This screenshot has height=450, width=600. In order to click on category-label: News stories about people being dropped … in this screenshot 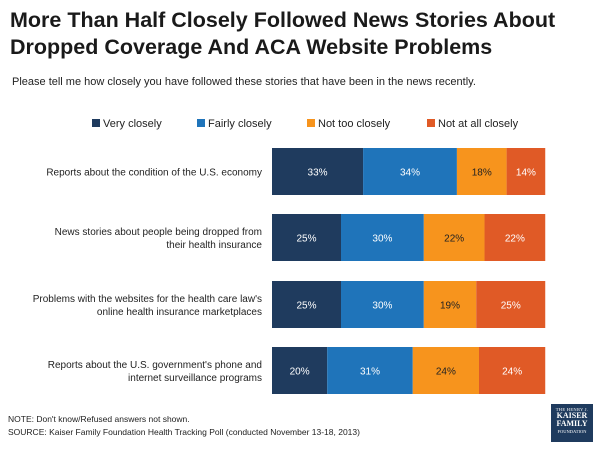, I will do `click(158, 232)`.